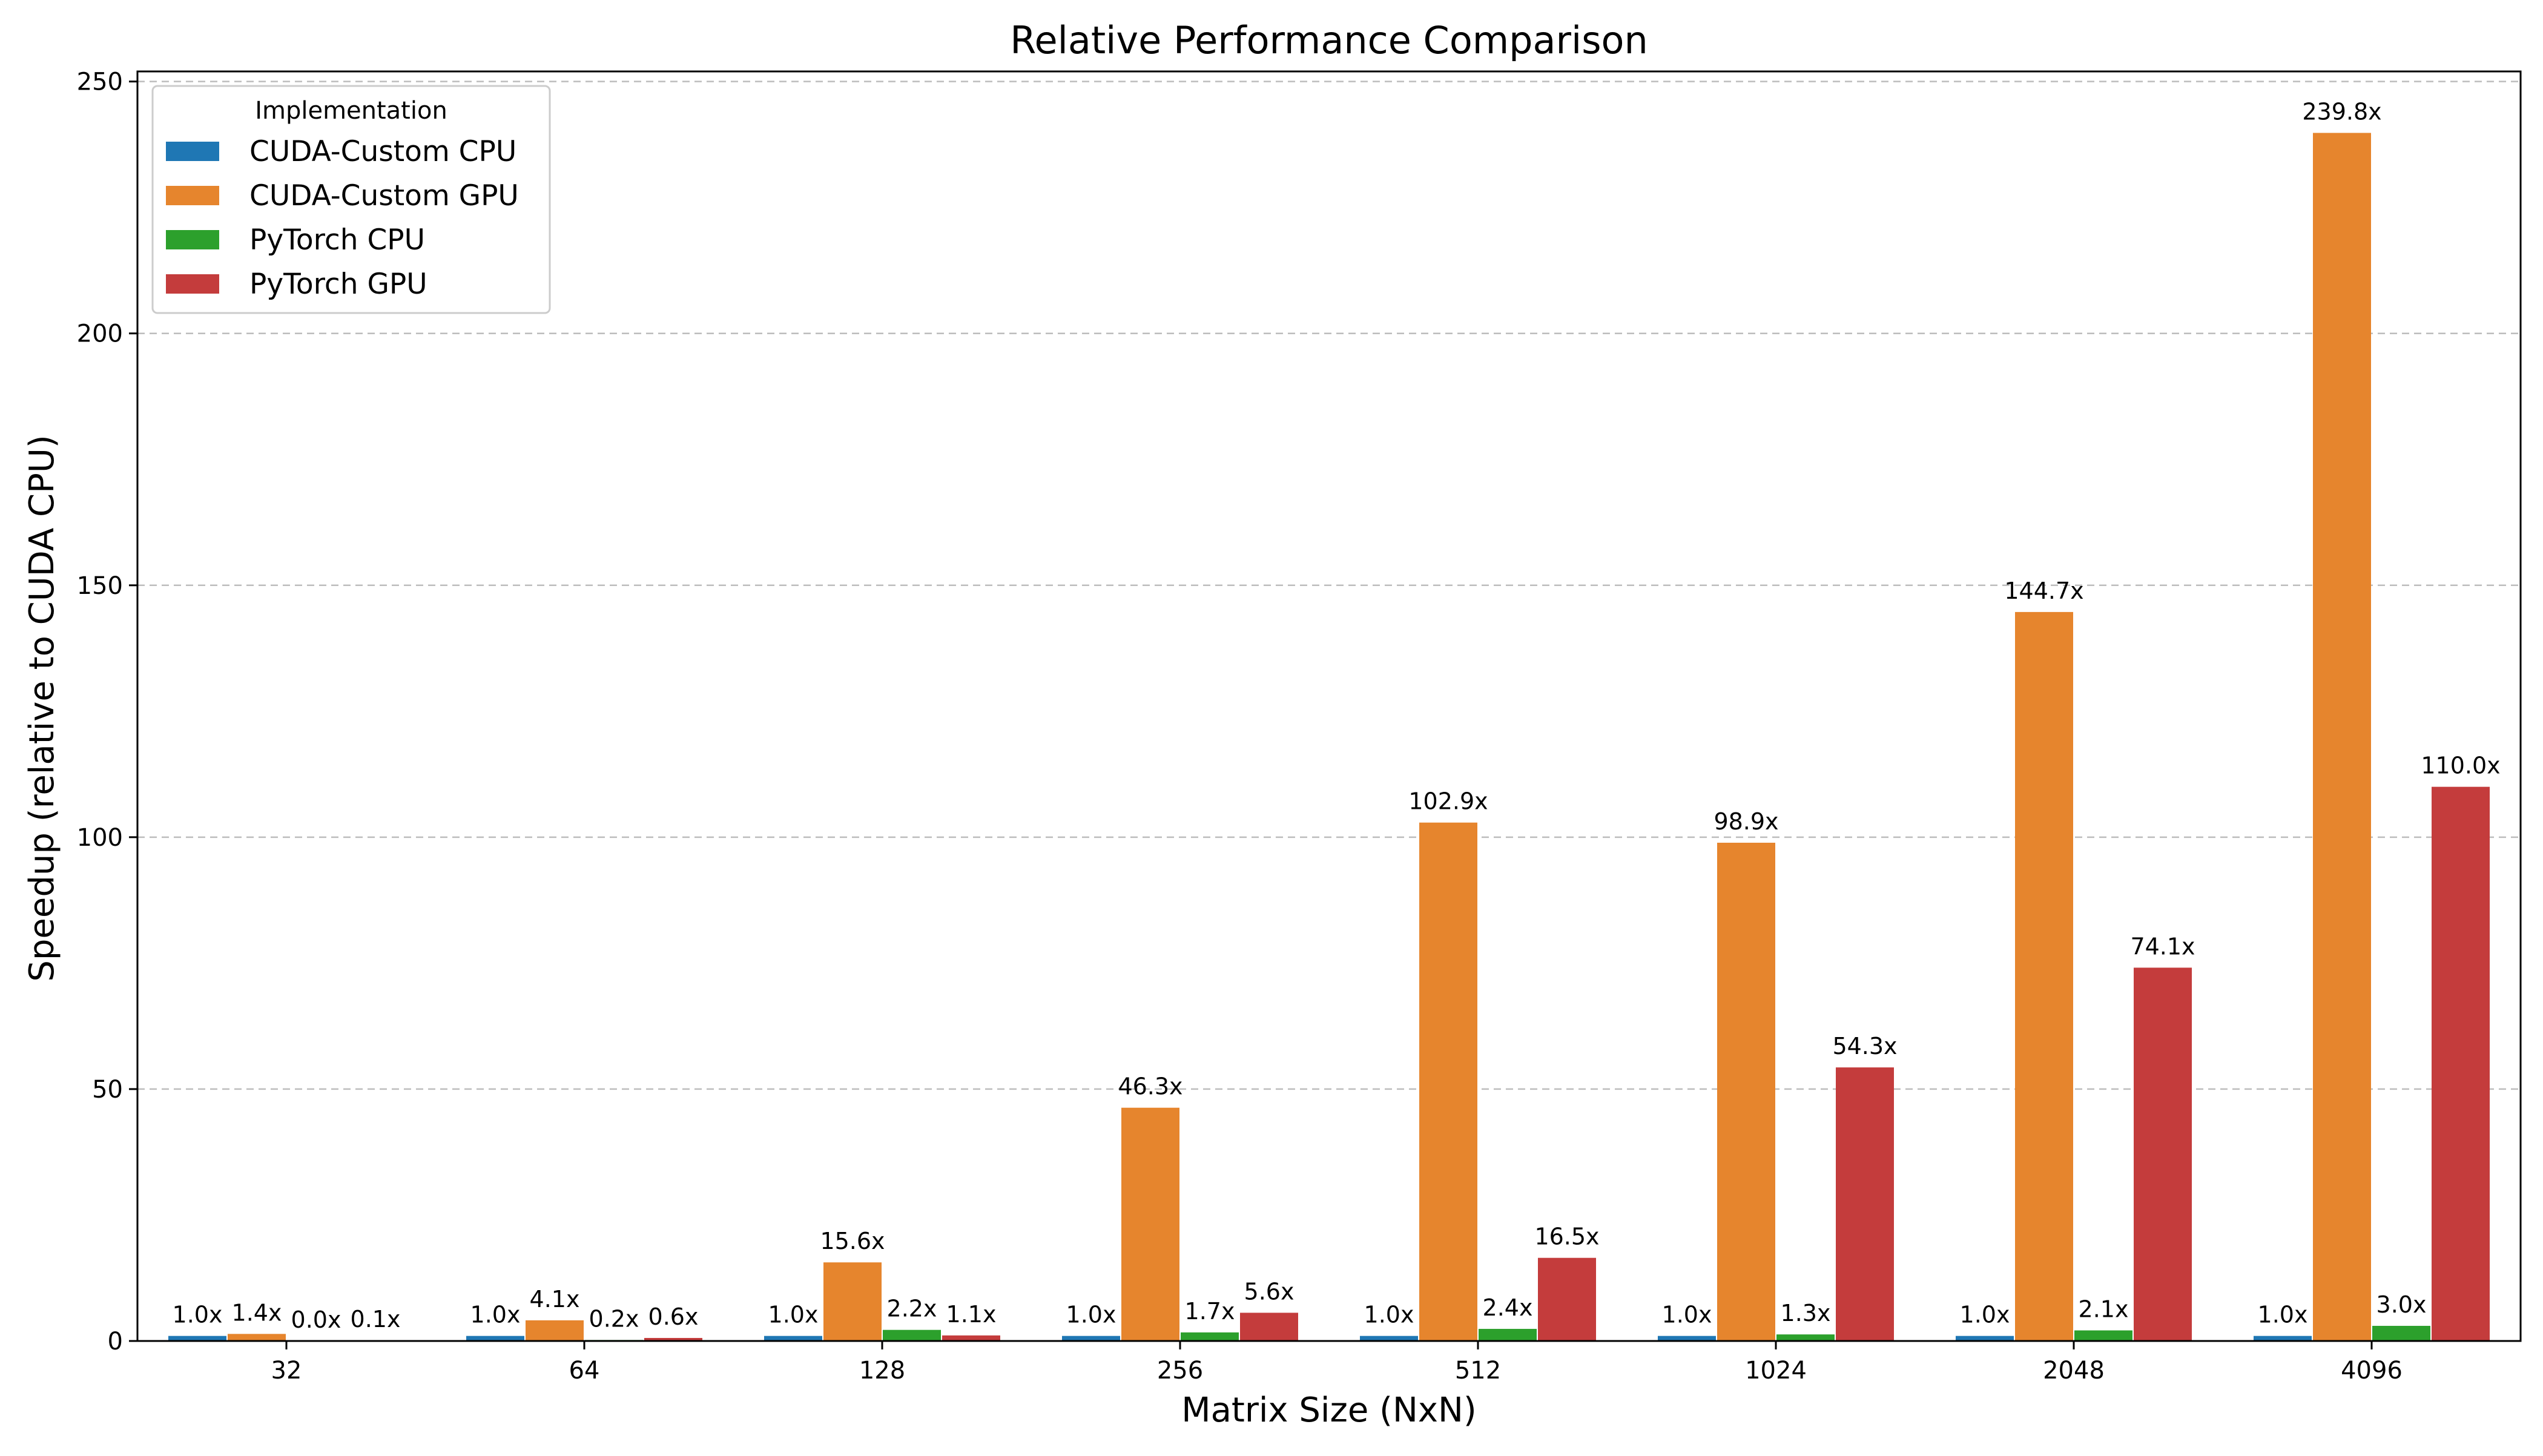 The height and width of the screenshot is (1456, 2543). Describe the element at coordinates (614, 1318) in the screenshot. I see `data-label: 0.2x` at that location.